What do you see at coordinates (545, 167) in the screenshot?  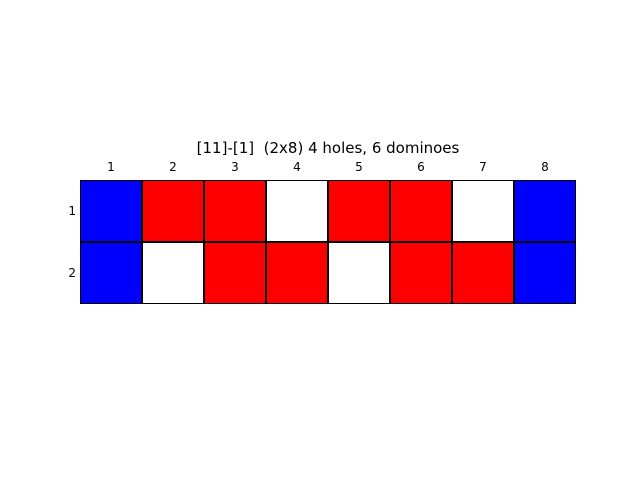 I see `column-label: 8` at bounding box center [545, 167].